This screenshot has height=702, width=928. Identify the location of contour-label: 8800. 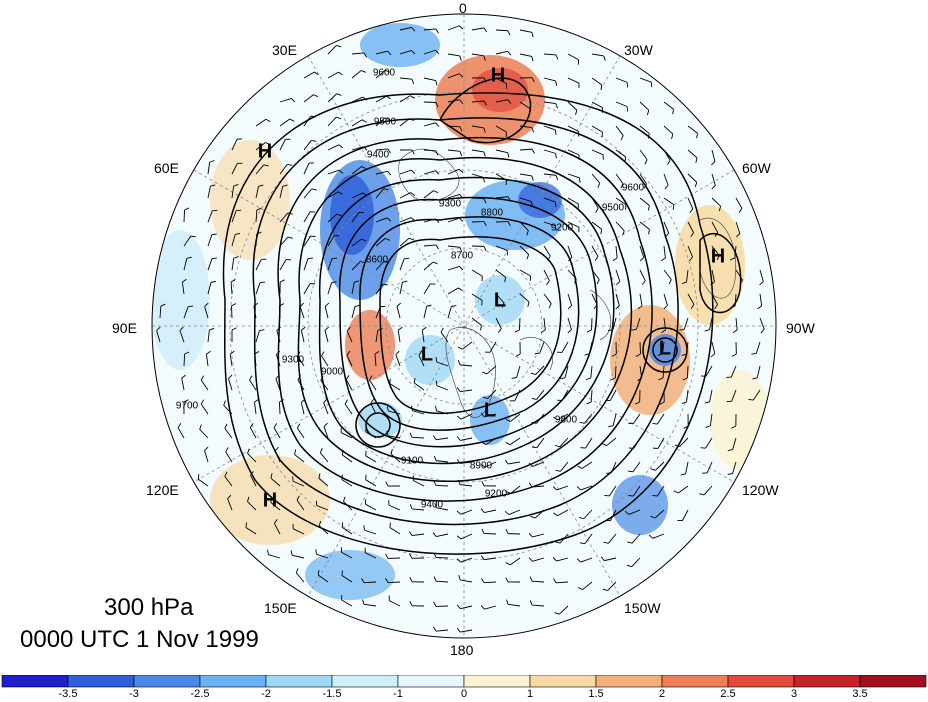
(492, 213).